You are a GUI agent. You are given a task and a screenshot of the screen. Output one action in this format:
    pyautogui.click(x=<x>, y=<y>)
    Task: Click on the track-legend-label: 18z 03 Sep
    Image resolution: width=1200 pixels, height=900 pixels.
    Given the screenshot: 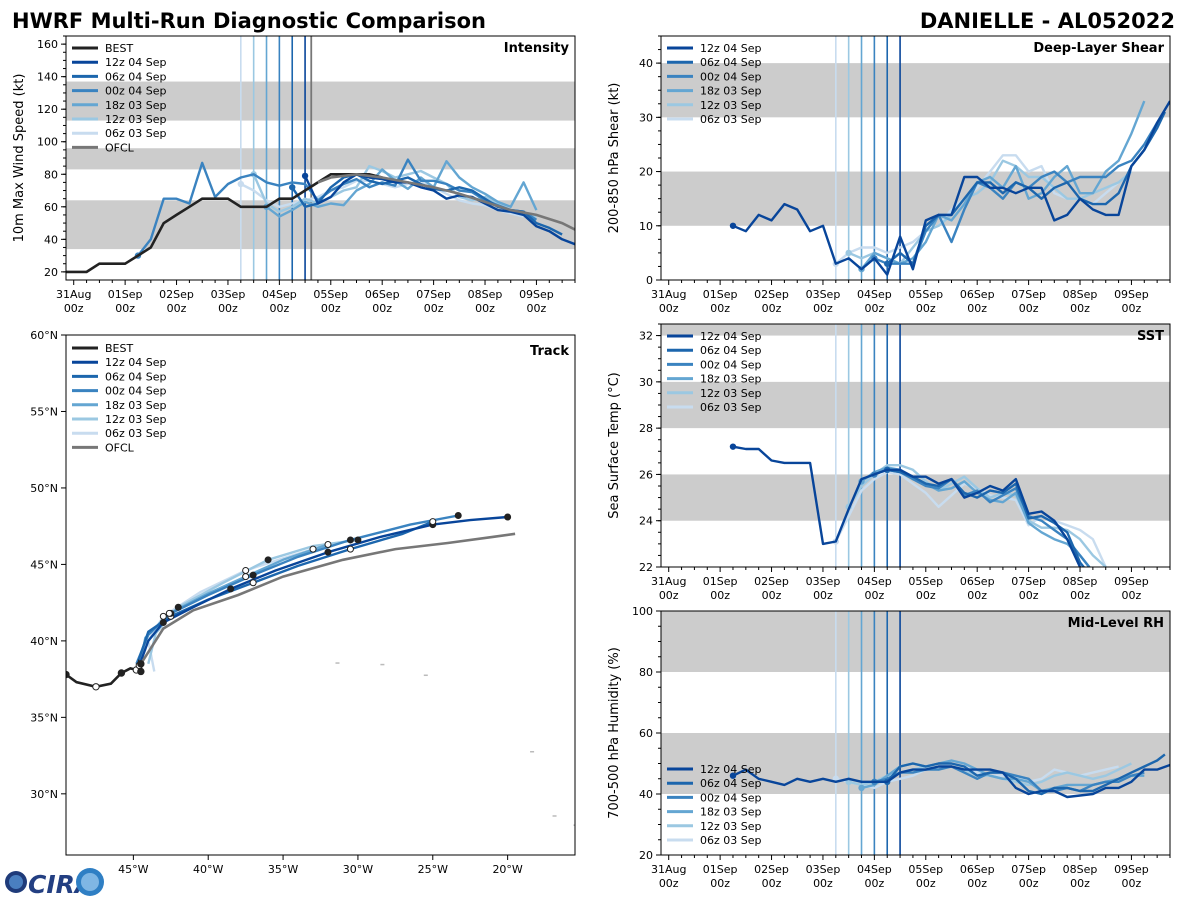 What is the action you would take?
    pyautogui.click(x=136, y=405)
    